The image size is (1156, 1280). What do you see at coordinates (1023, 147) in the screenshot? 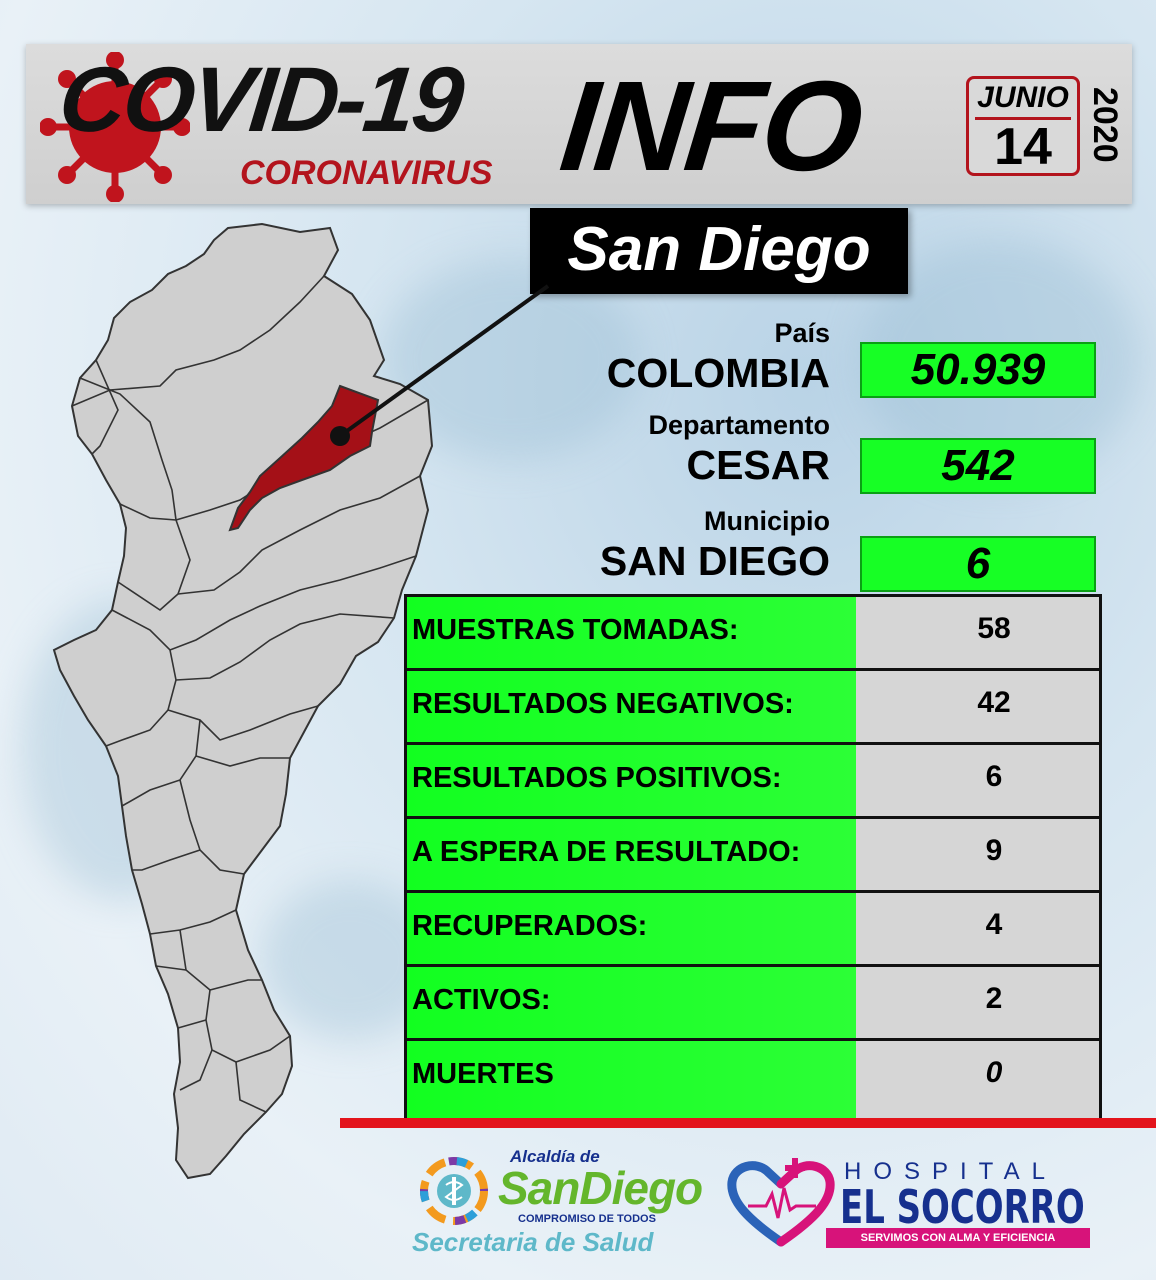
I see `date-day: 14` at bounding box center [1023, 147].